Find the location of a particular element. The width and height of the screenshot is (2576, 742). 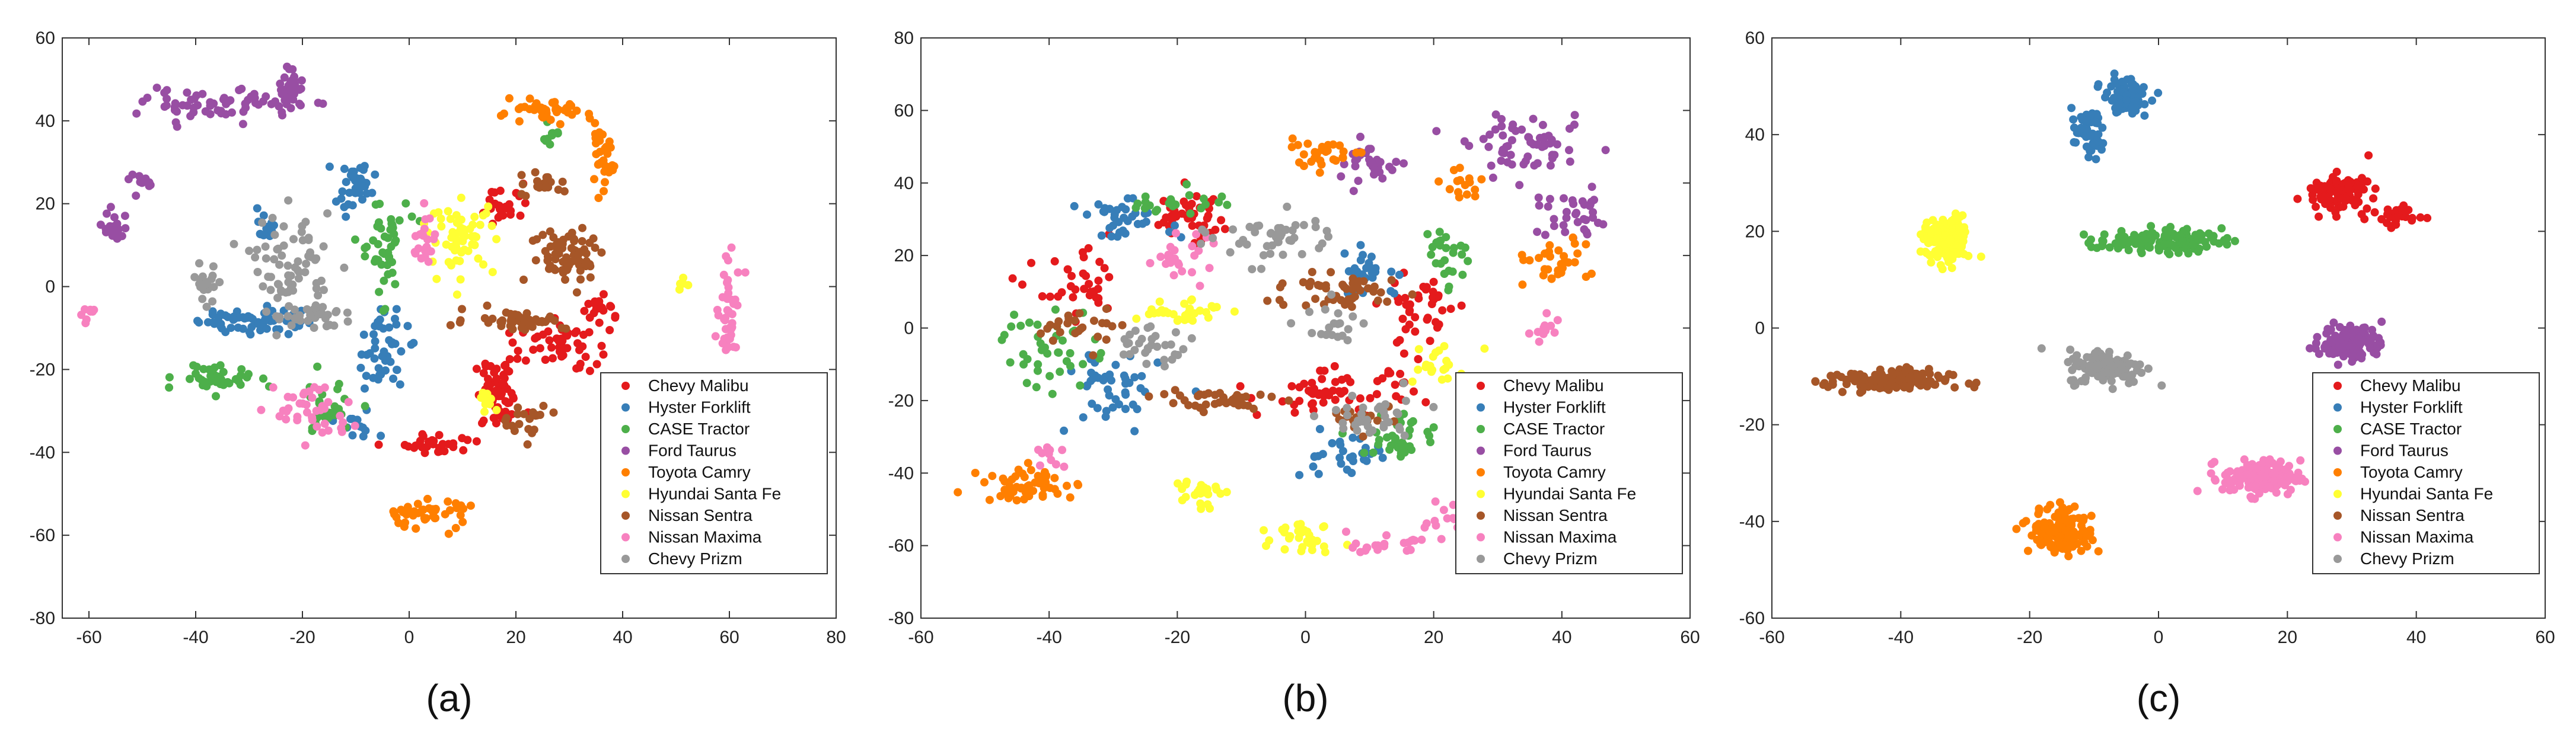

x-tick-label: 60 is located at coordinates (729, 637).